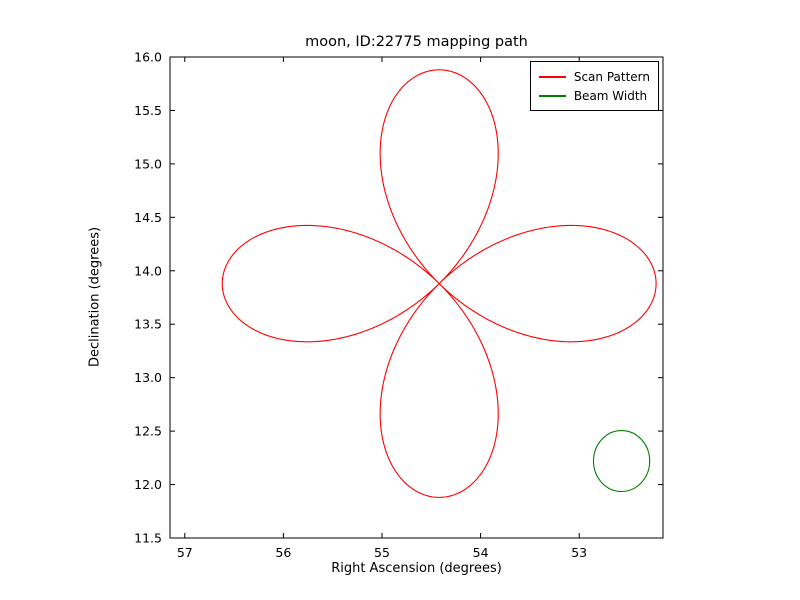 This screenshot has width=800, height=600. What do you see at coordinates (416, 42) in the screenshot?
I see `chart-title: moon, ID:22775 mapping path` at bounding box center [416, 42].